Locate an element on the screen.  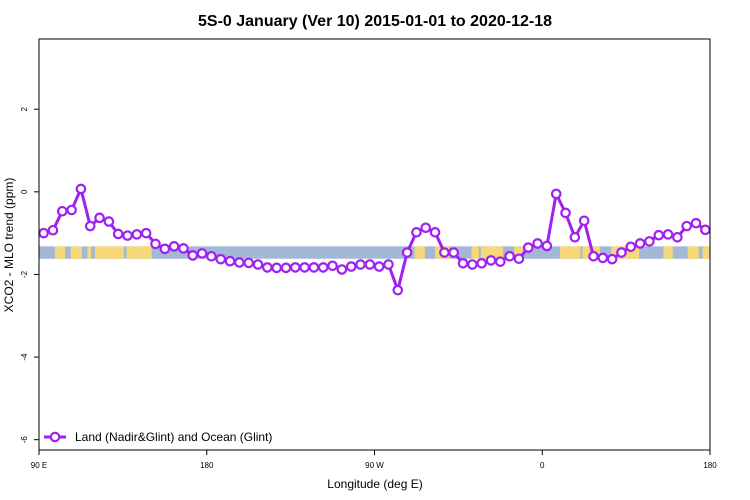
y-tick-label: -4 is located at coordinates (24, 357).